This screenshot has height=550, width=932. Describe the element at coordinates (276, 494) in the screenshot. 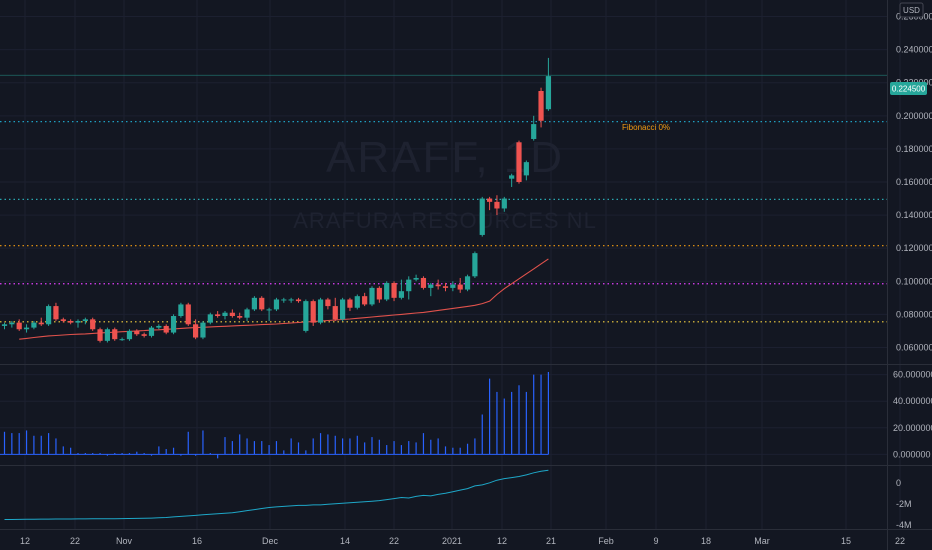

I see `indicator-series` at that location.